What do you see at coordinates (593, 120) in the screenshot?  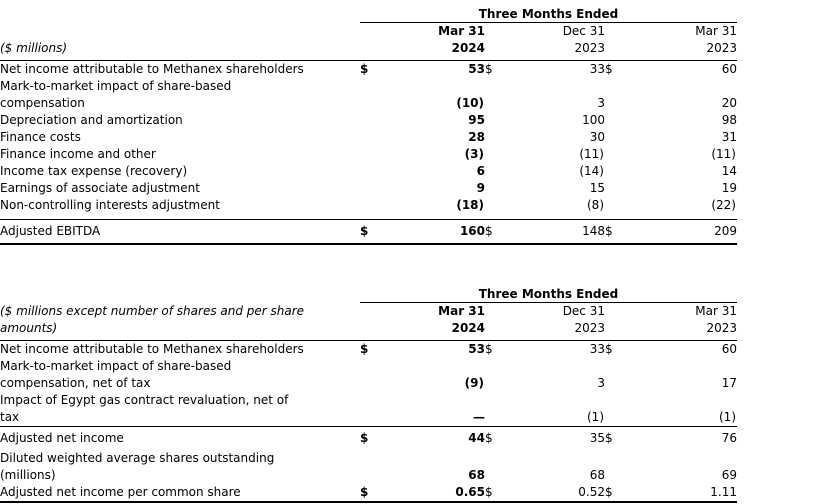 I see `value-dec-2023: 100` at bounding box center [593, 120].